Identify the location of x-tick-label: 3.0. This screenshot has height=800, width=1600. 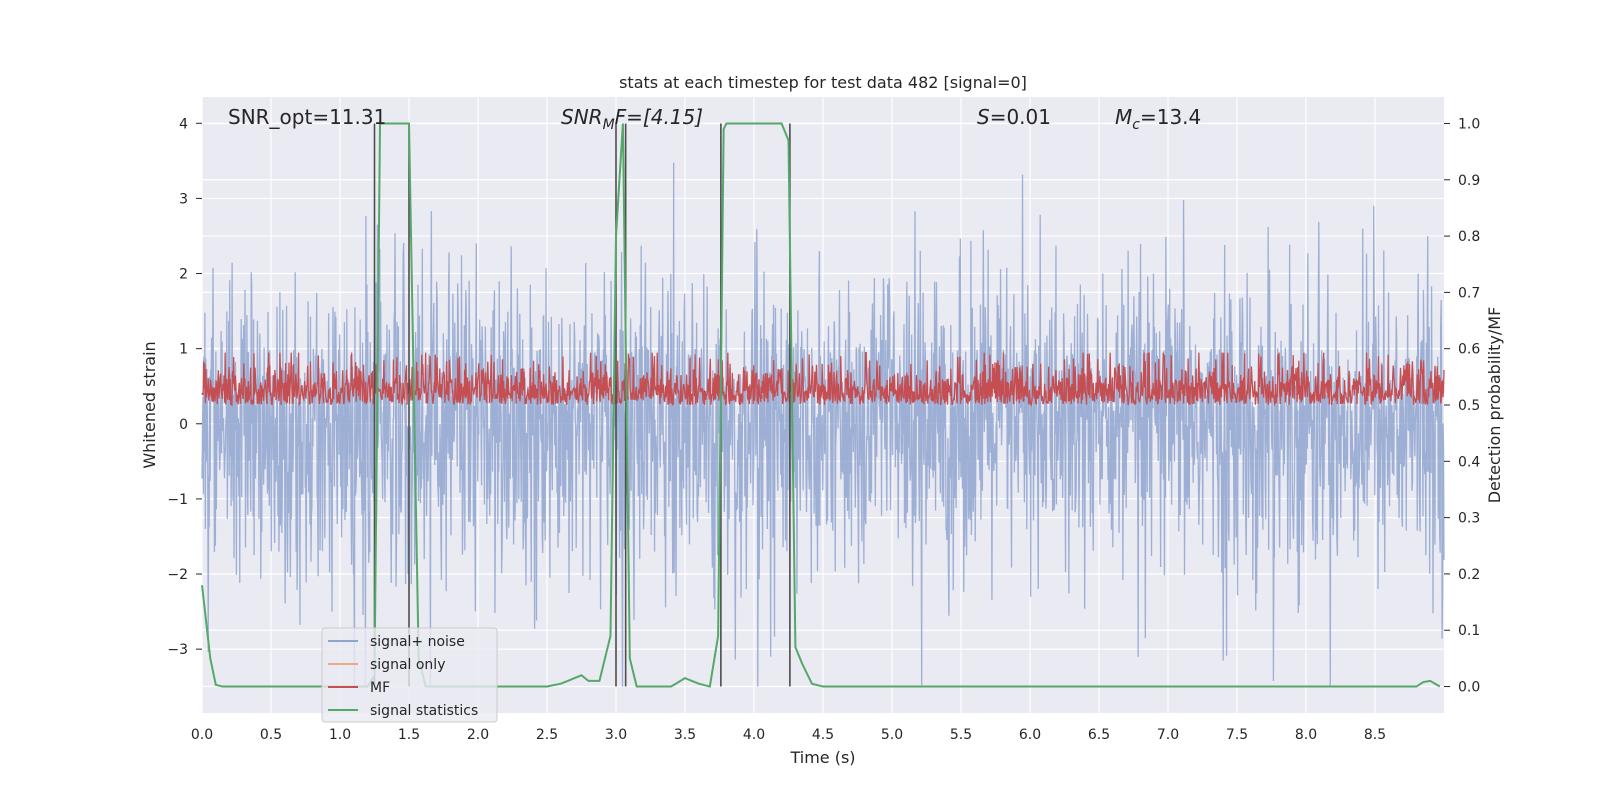
(616, 735).